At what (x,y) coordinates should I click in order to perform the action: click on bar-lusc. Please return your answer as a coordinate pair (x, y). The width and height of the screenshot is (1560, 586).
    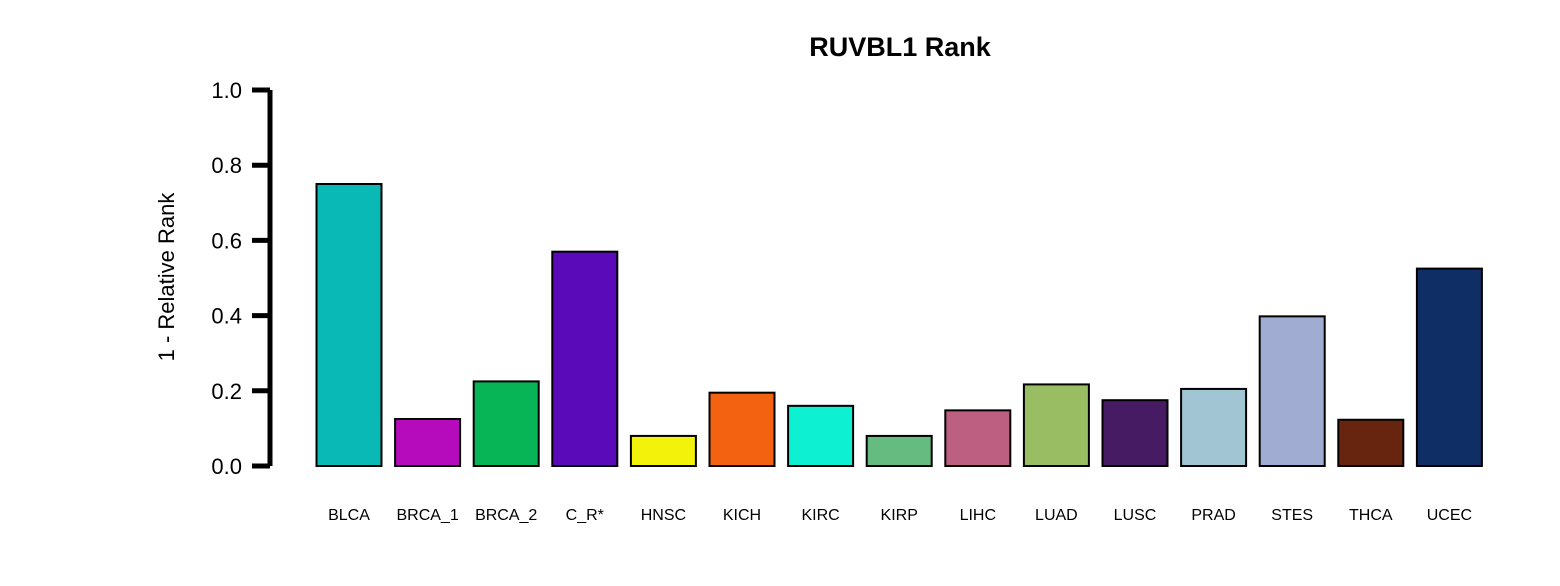
    Looking at the image, I should click on (1135, 433).